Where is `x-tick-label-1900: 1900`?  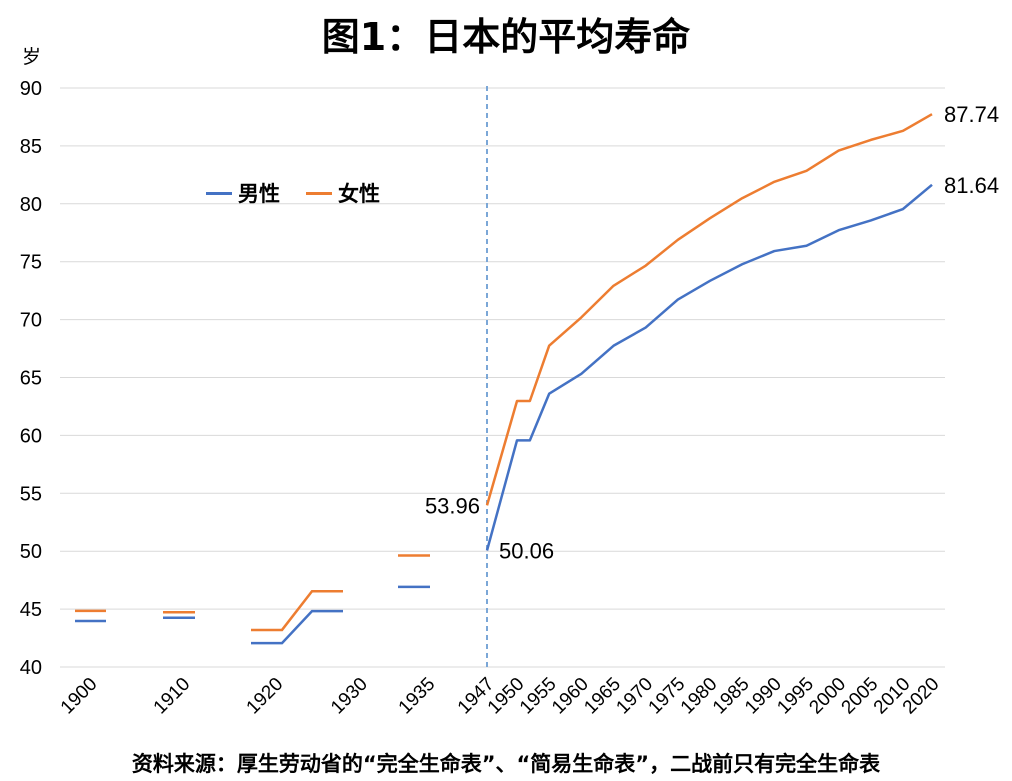 x-tick-label-1900: 1900 is located at coordinates (79, 696).